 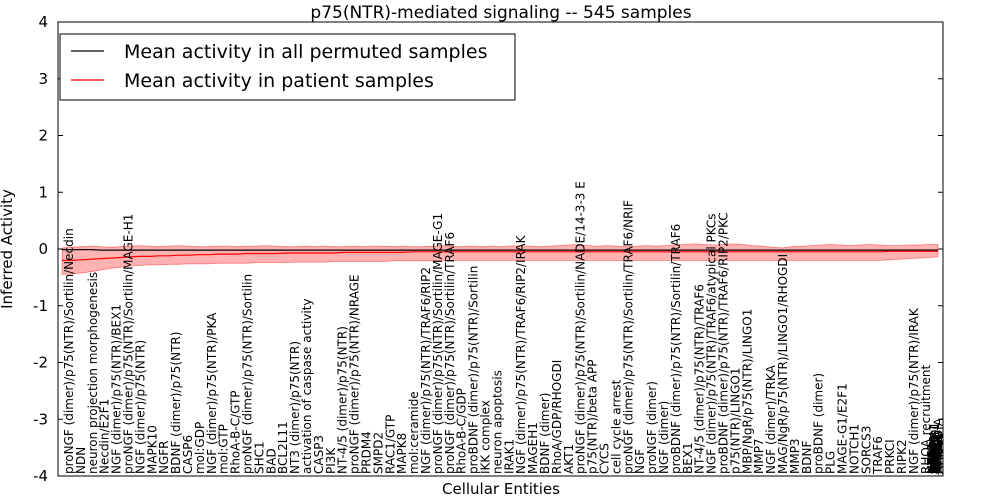 What do you see at coordinates (724, 343) in the screenshot?
I see `category-label-55: proBDNF (dimer)/p75(NTR)/TRAF6/RIP2/PKC` at bounding box center [724, 343].